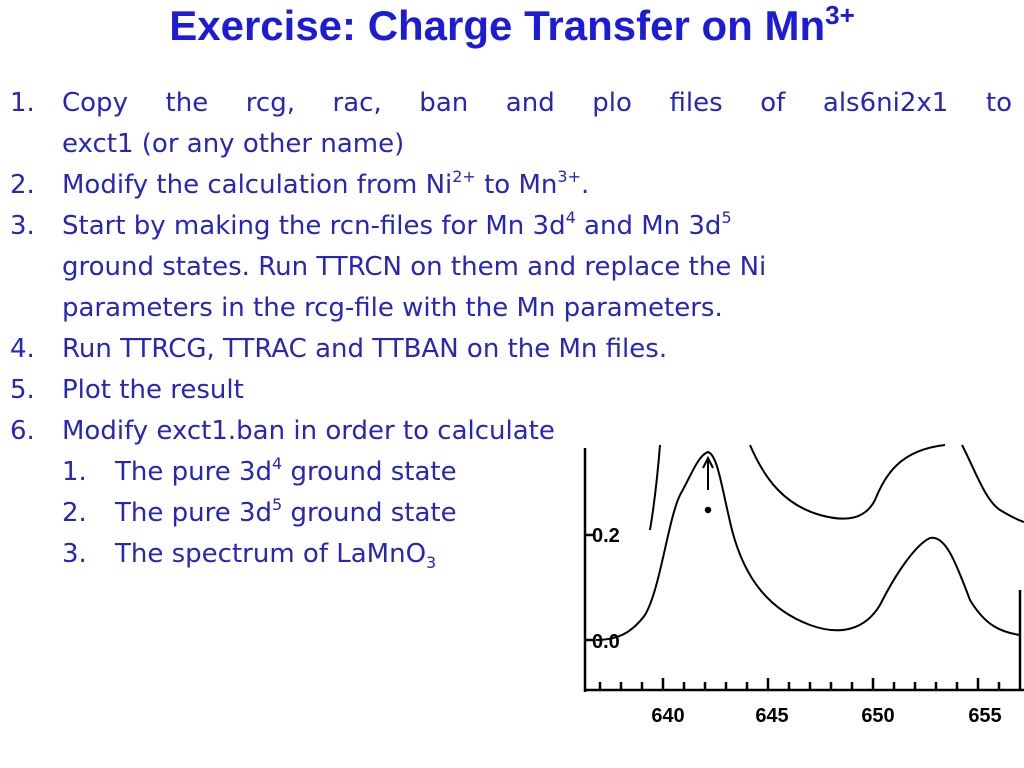 This screenshot has width=1024, height=768. What do you see at coordinates (431, 562) in the screenshot?
I see `subscript: 3` at bounding box center [431, 562].